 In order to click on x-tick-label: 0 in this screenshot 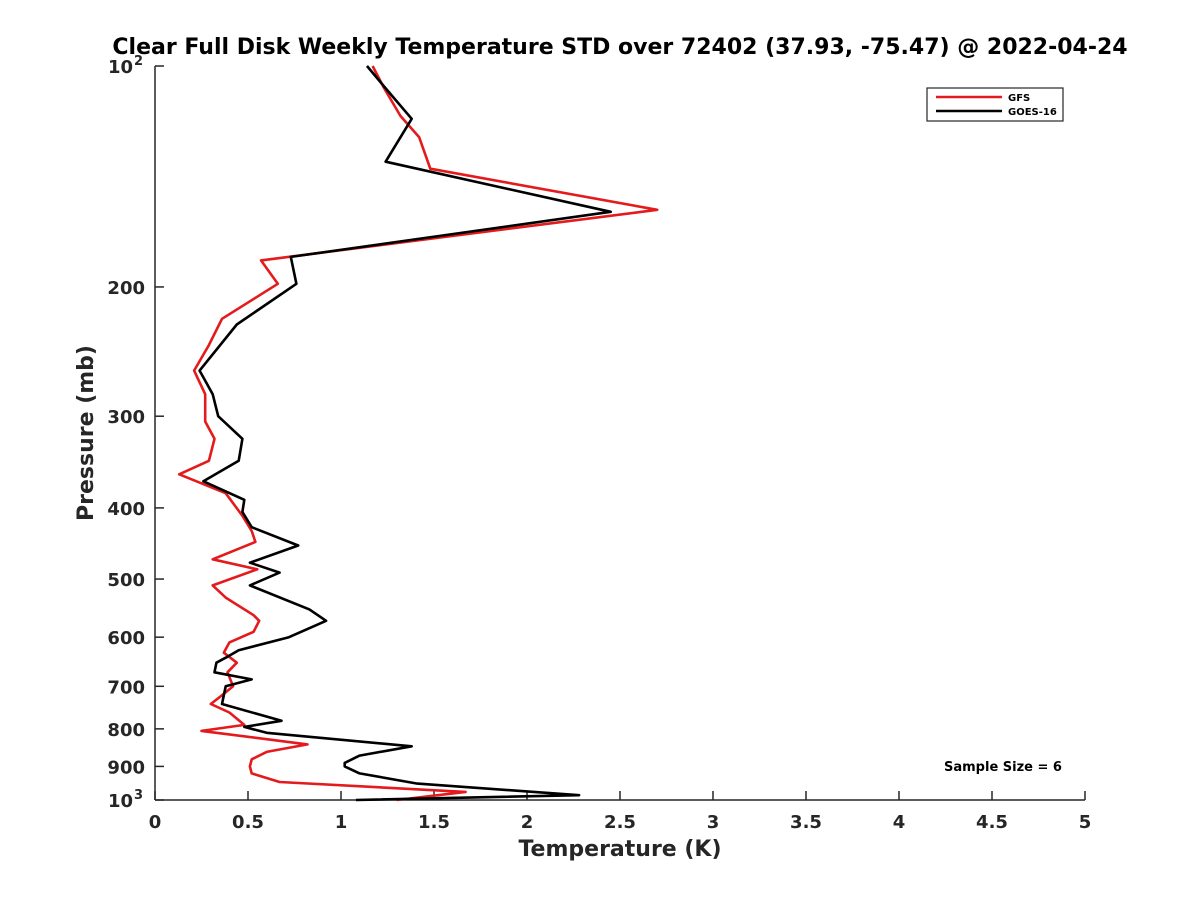, I will do `click(155, 822)`.